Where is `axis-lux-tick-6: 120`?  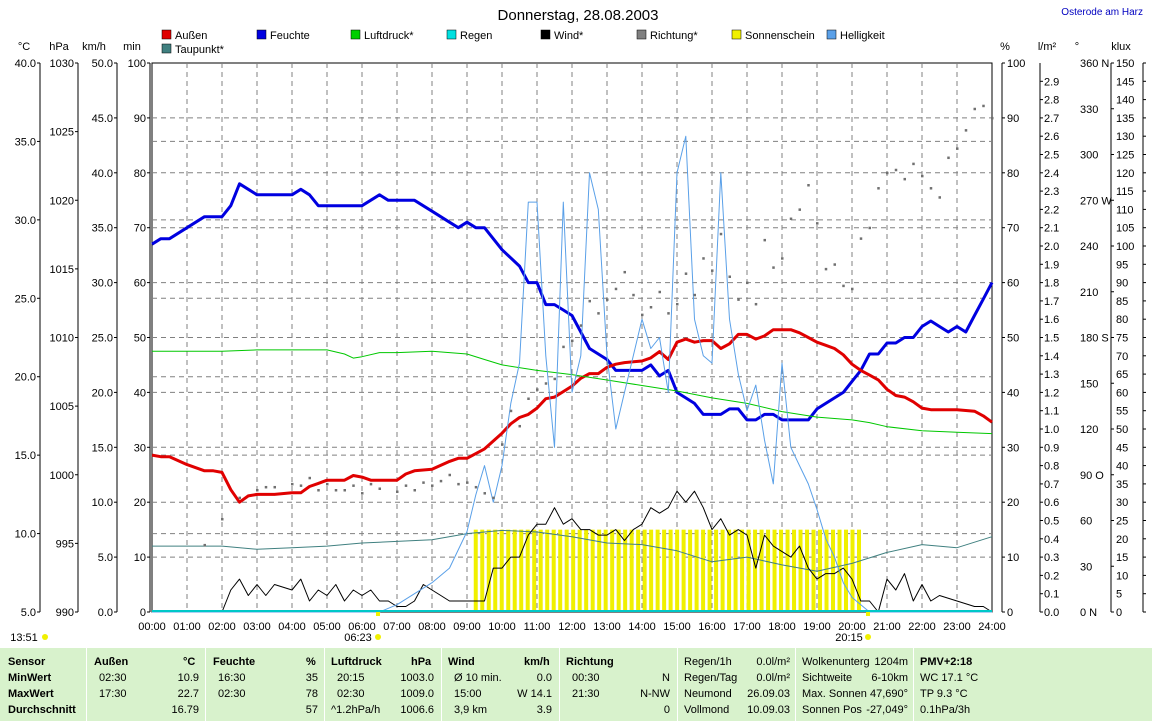 axis-lux-tick-6: 120 is located at coordinates (1125, 174).